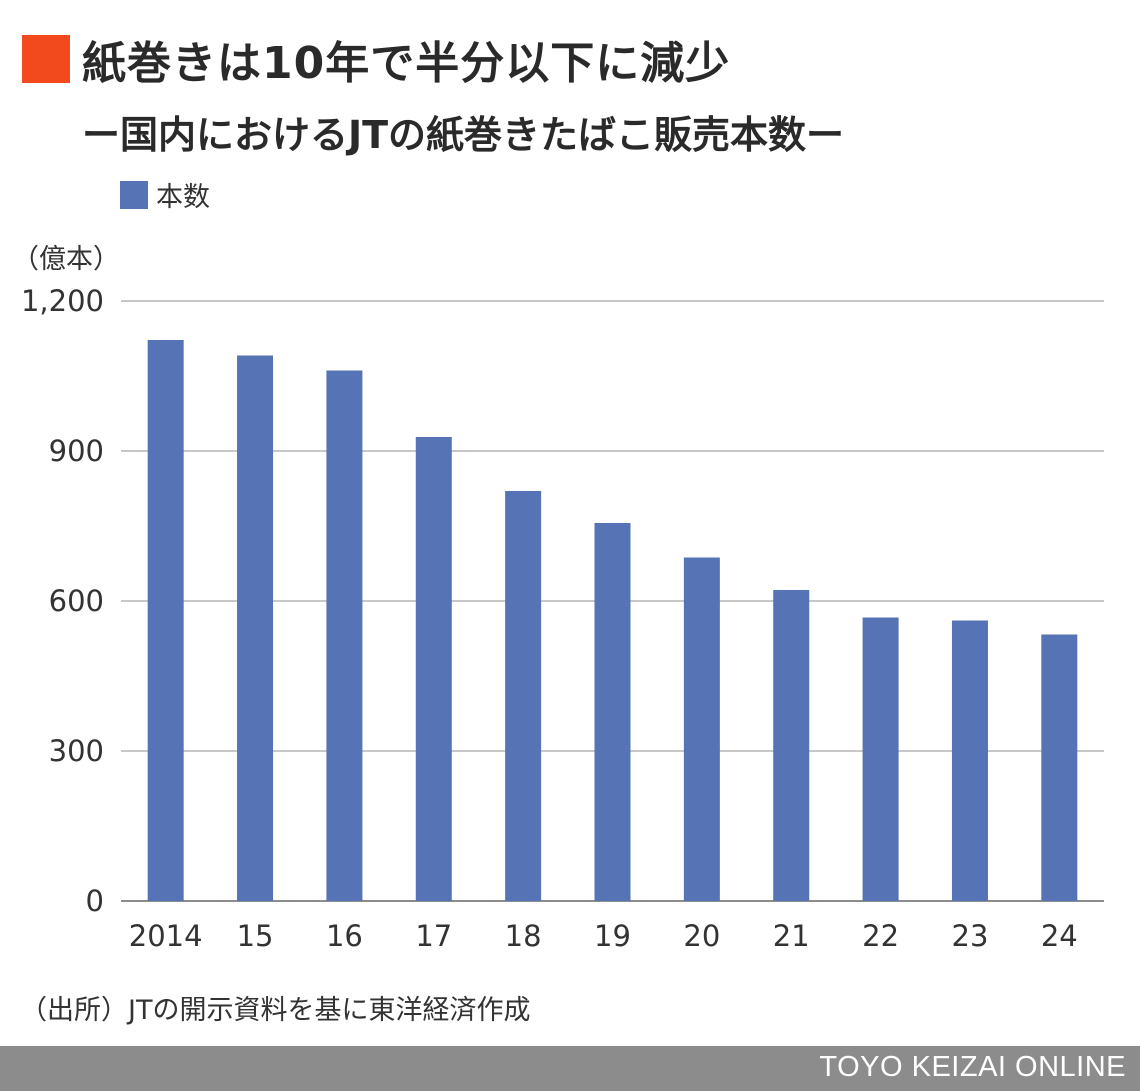  What do you see at coordinates (76, 601) in the screenshot?
I see `y-tick-label: 600` at bounding box center [76, 601].